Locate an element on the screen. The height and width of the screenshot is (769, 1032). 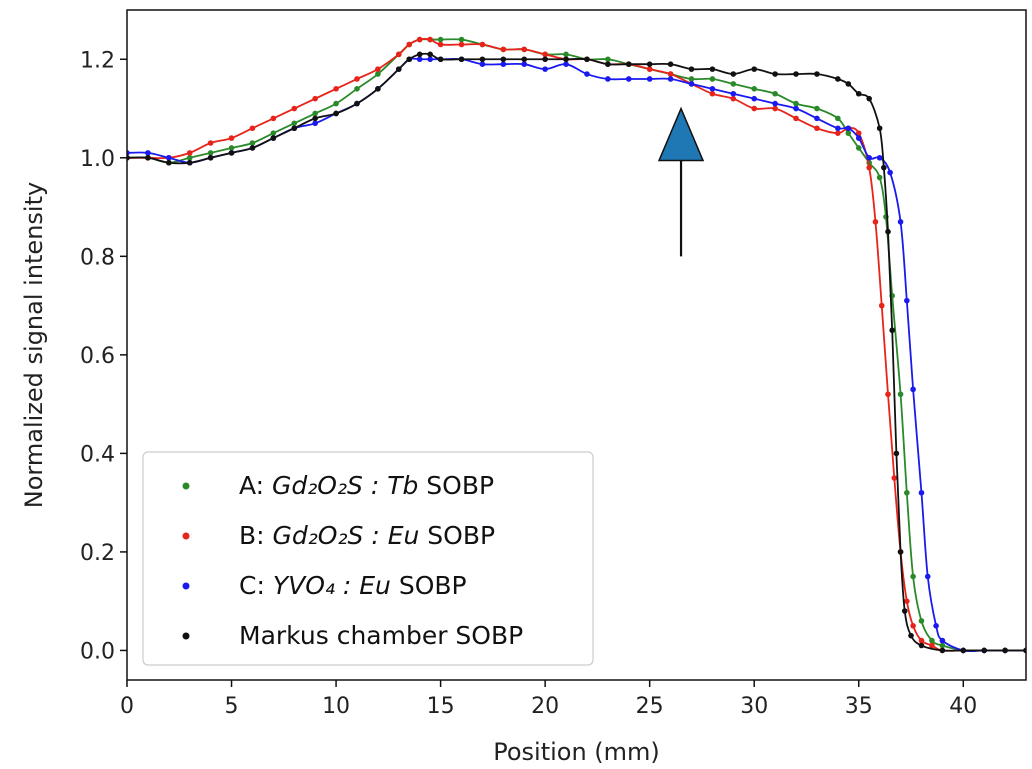
x-tick-label: 15 is located at coordinates (441, 706).